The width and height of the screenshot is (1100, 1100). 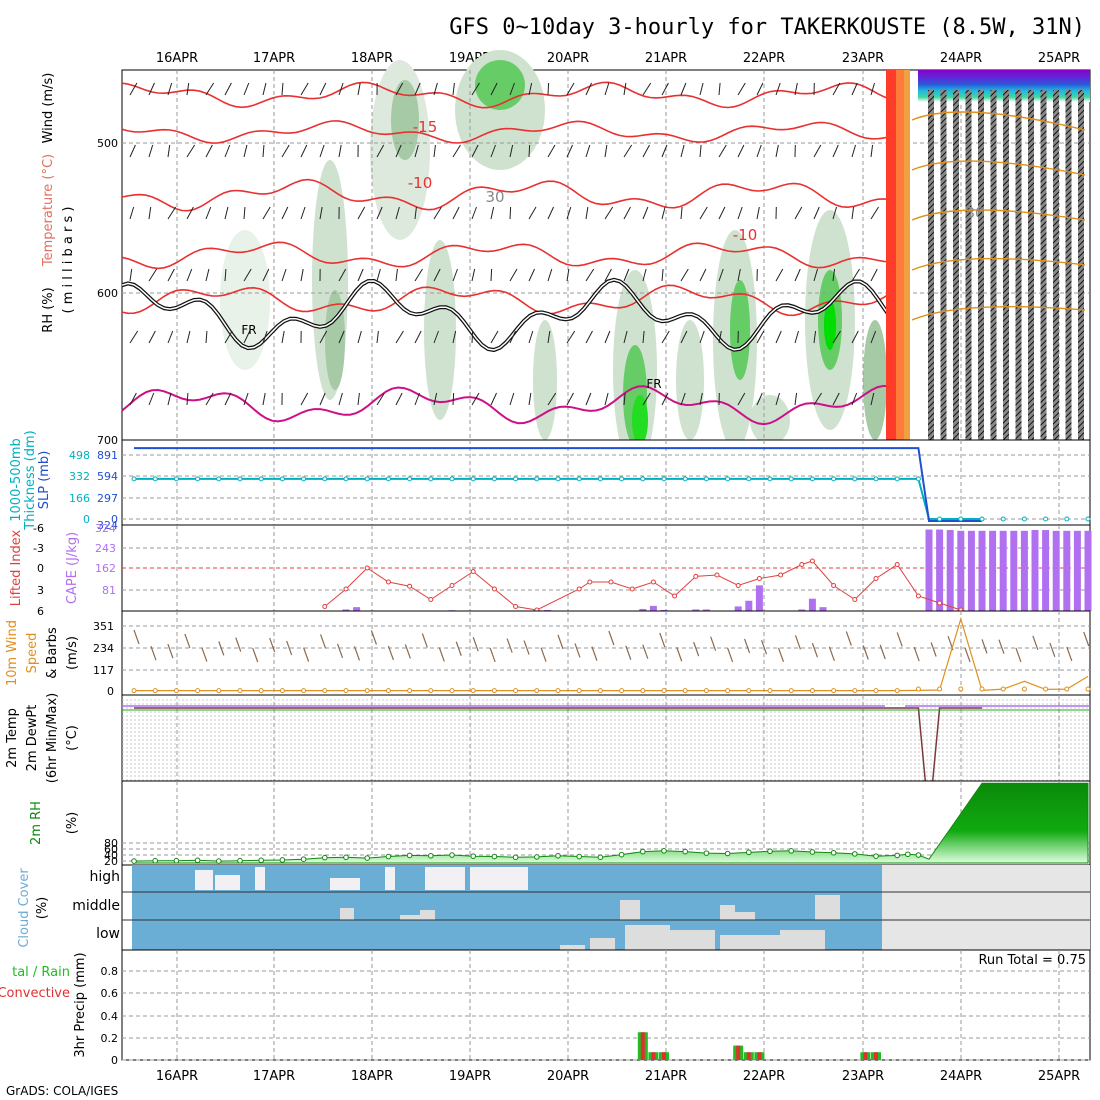 I want to click on cloud-gap-low, so click(x=647, y=937).